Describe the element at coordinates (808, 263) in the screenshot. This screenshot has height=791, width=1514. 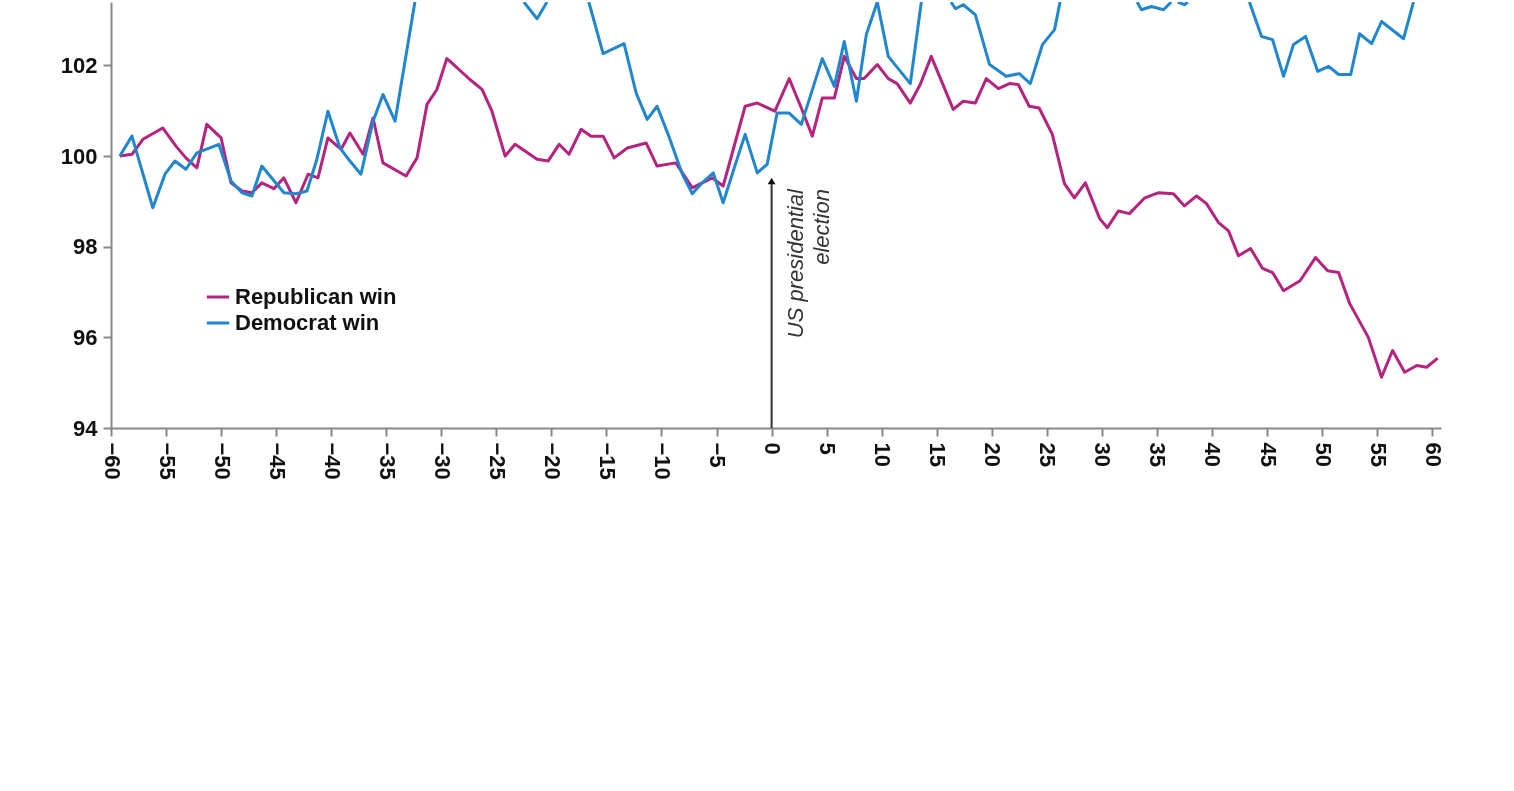
I see `annotation: US presidential election` at that location.